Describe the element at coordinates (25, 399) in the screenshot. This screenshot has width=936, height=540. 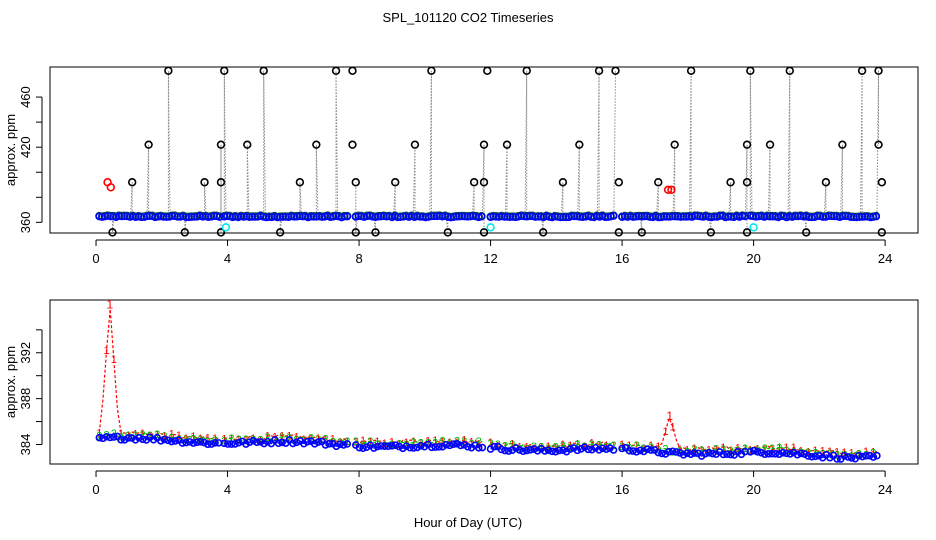
I see `bottom-y-tick-label: 388` at that location.